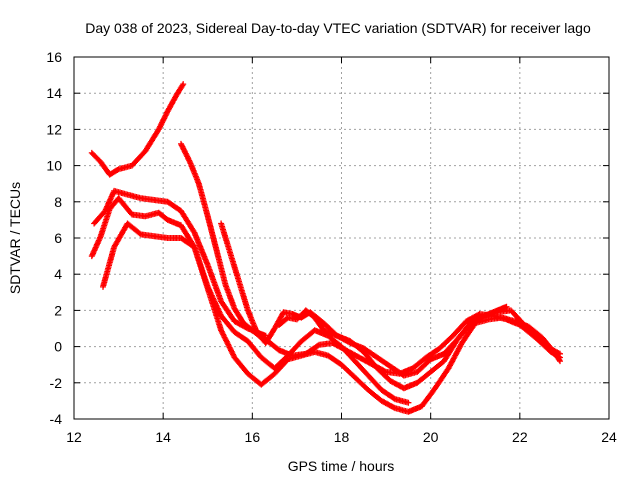 Image resolution: width=640 pixels, height=480 pixels. I want to click on y-tick-label: 12, so click(54, 129).